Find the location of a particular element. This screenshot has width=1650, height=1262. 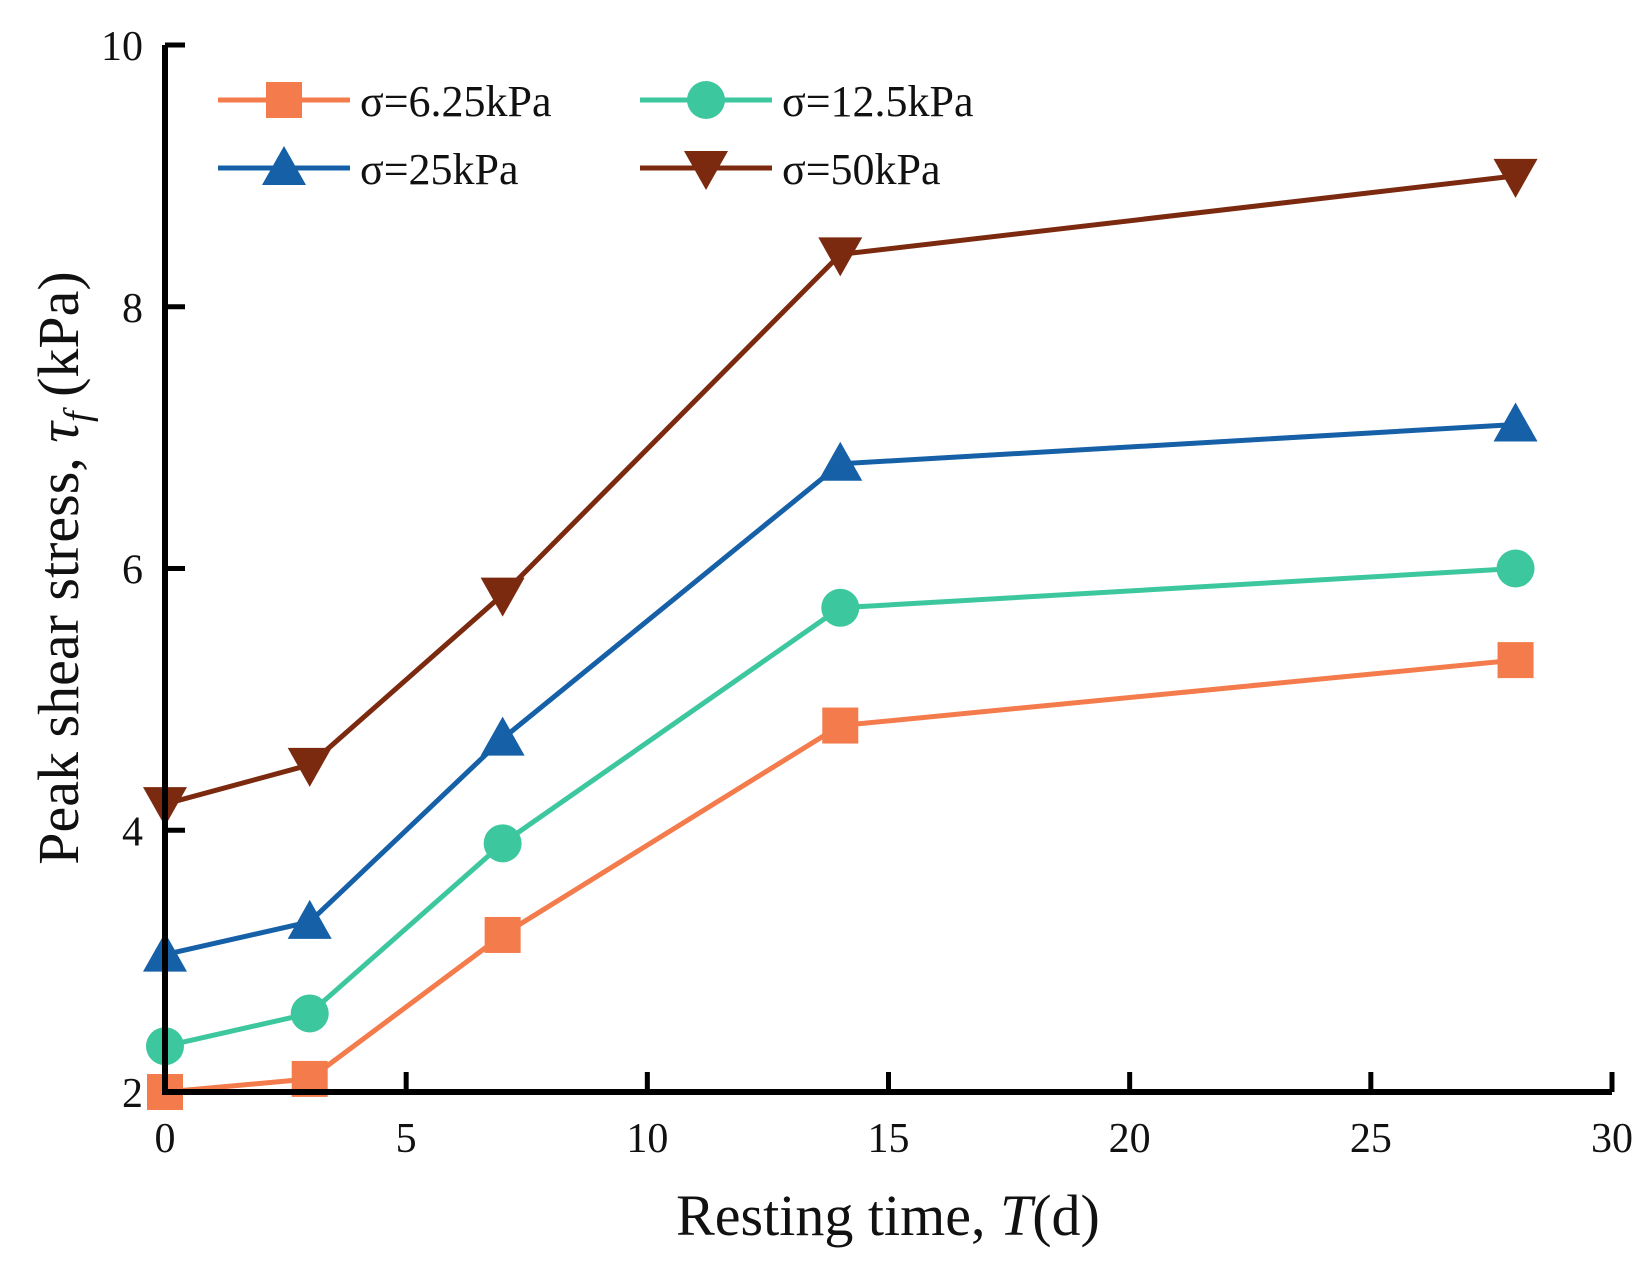

x-axis-title-symbol: T is located at coordinates (1018, 1215).